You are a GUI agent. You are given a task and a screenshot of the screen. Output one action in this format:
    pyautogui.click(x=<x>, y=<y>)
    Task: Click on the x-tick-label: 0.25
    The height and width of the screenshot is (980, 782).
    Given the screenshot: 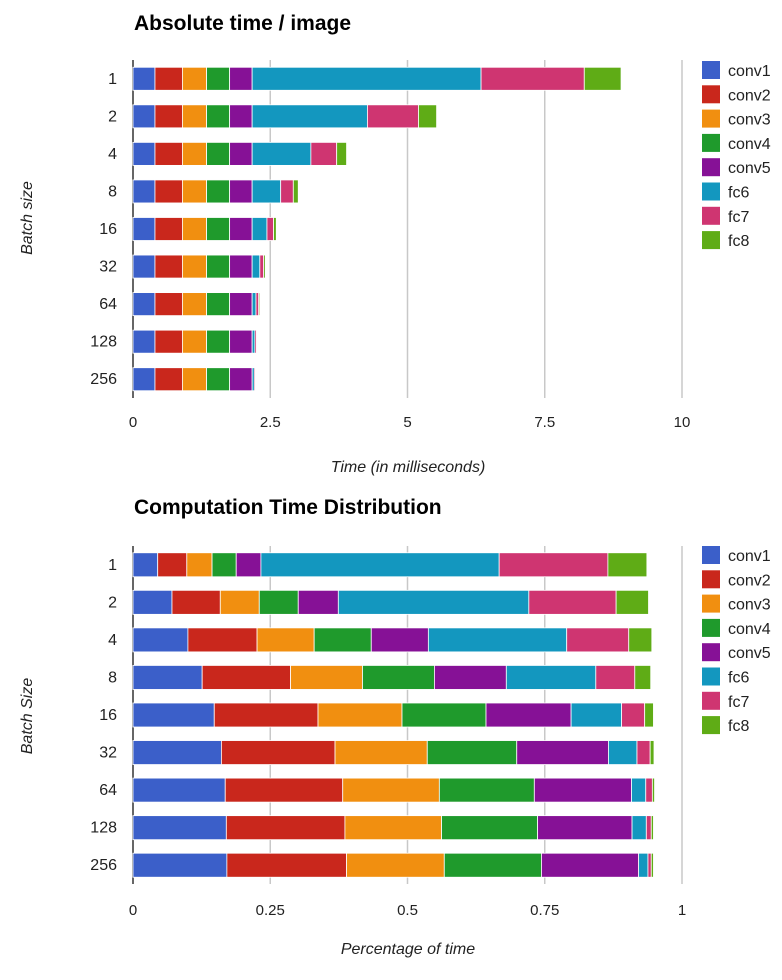 What is the action you would take?
    pyautogui.click(x=270, y=910)
    